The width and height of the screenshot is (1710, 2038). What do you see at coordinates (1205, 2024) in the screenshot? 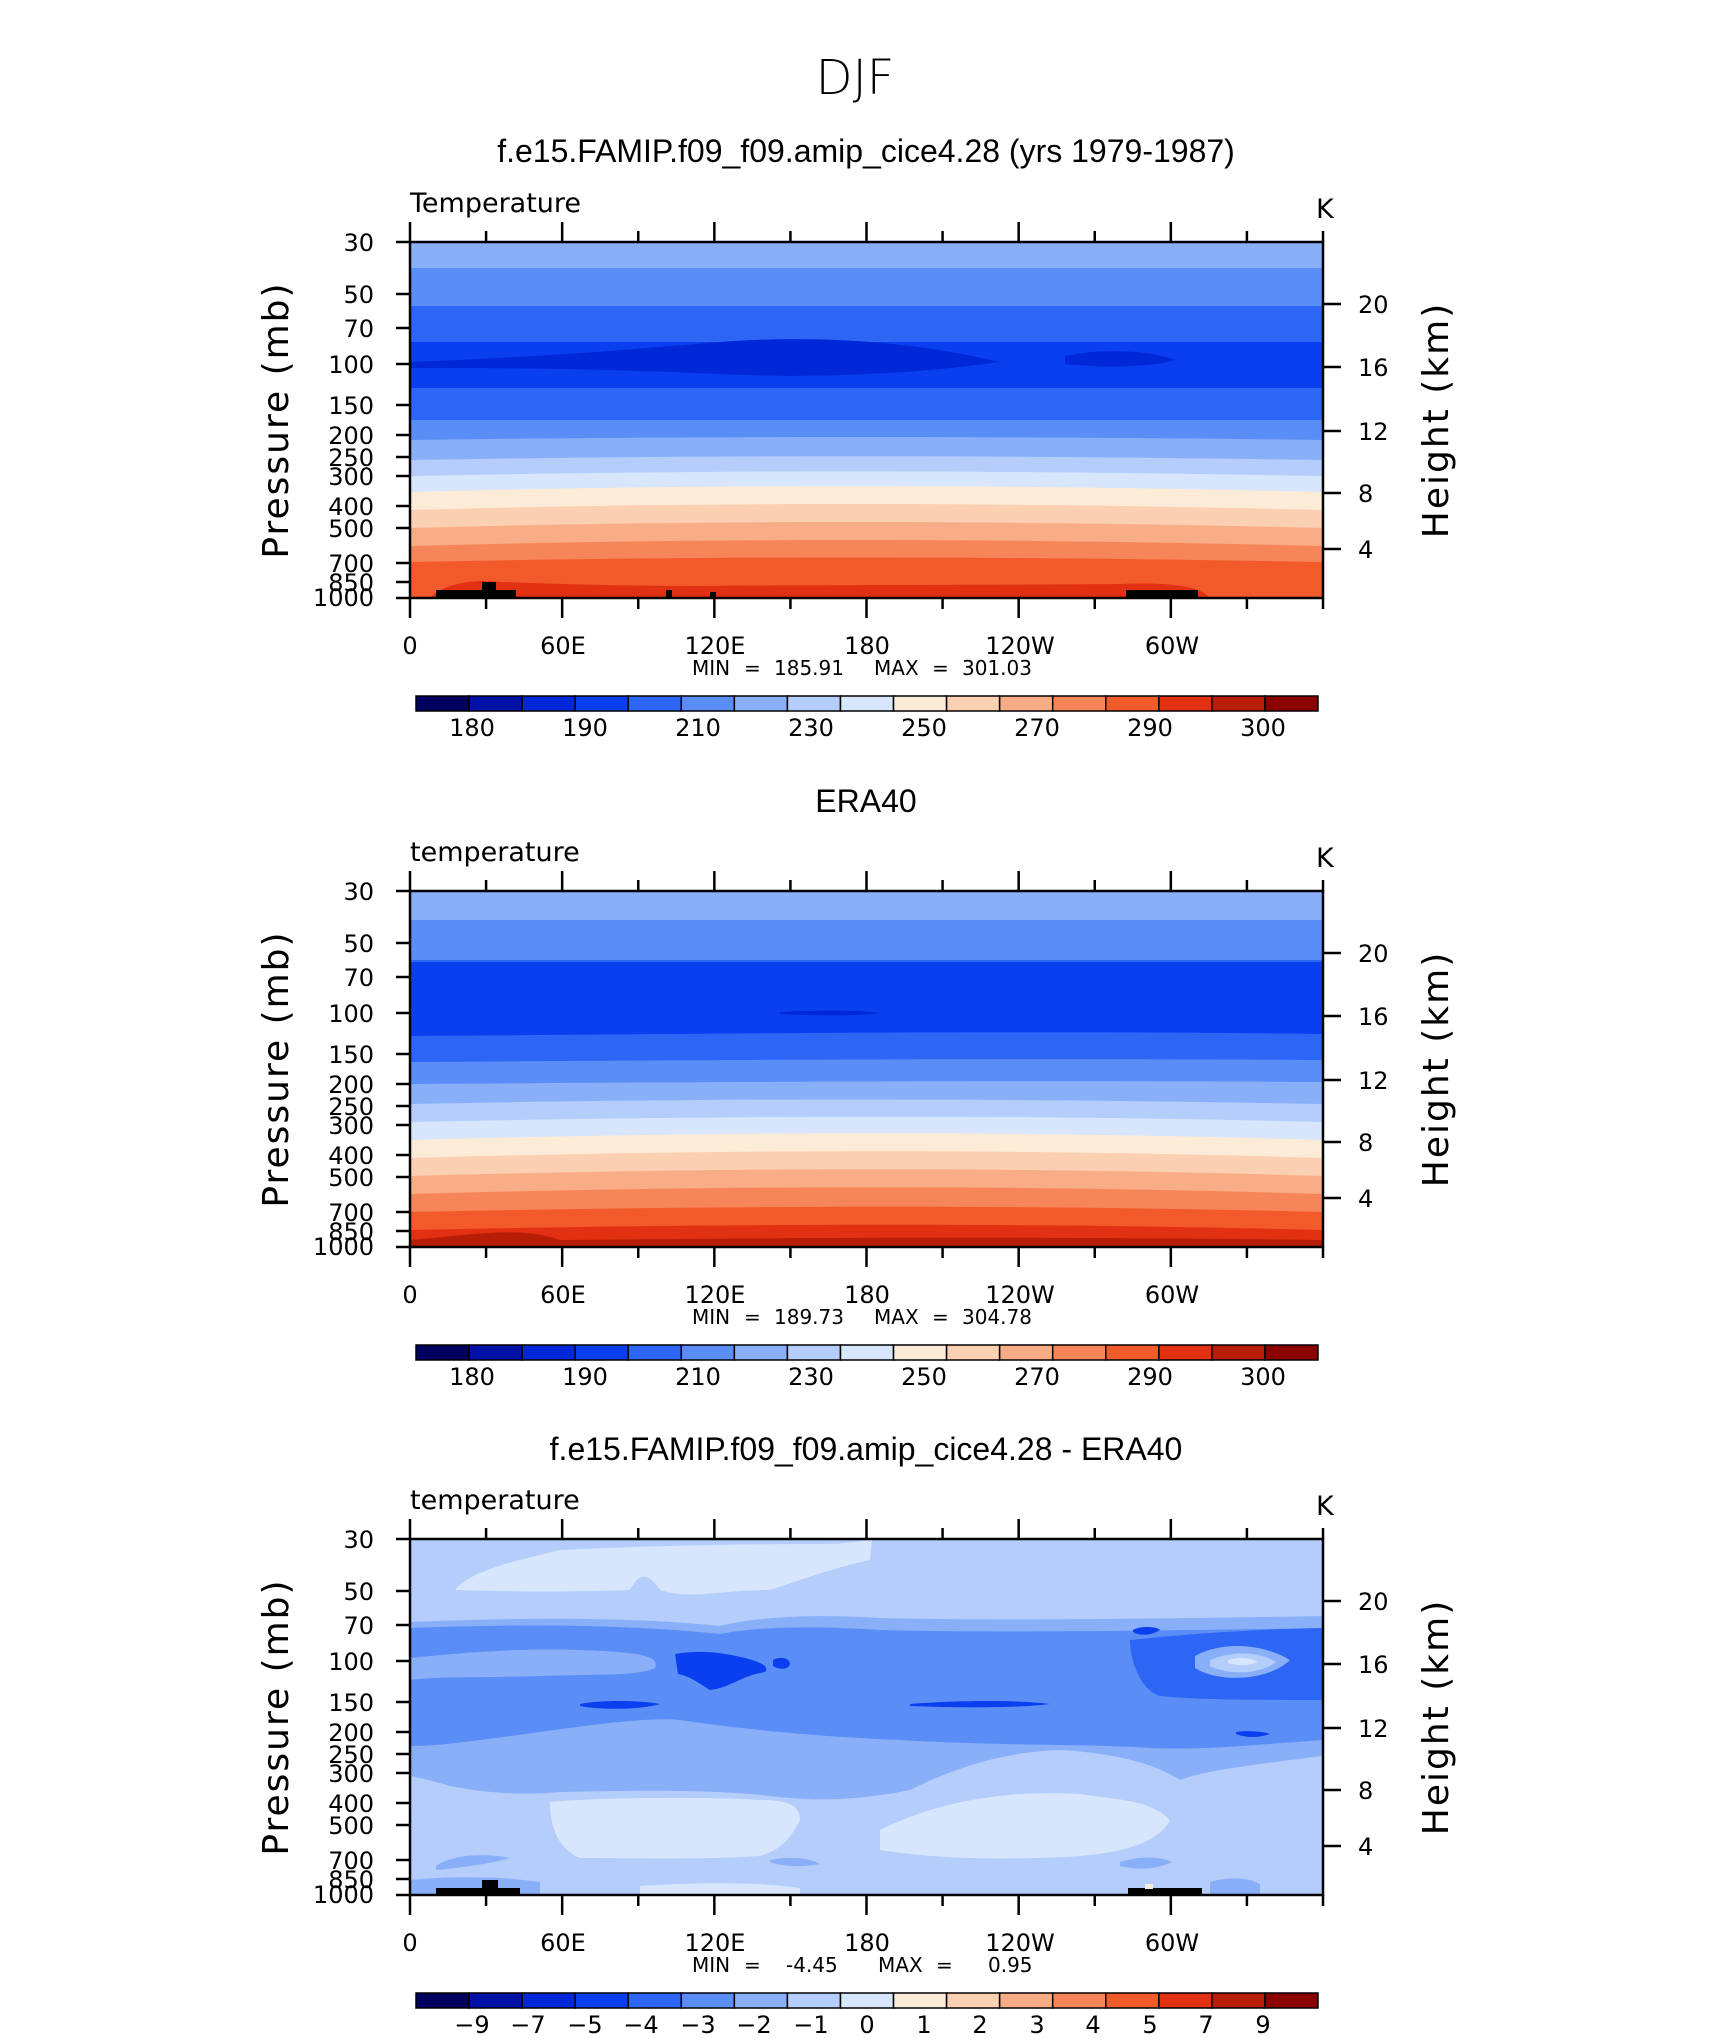
I see `colorbar-label: 7` at bounding box center [1205, 2024].